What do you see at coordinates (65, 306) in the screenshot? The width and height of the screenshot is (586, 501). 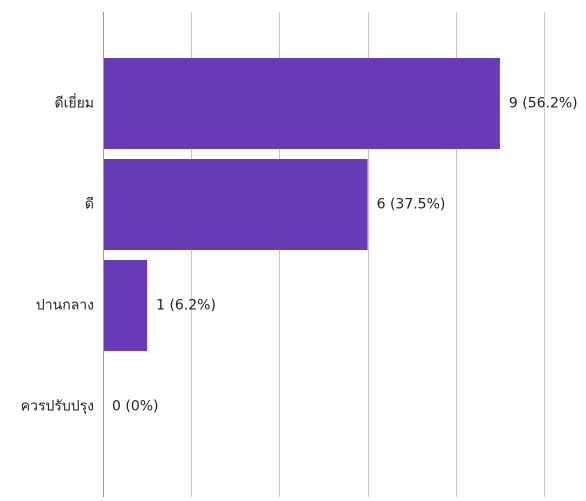 I see `category-label-2: ปานกลาง` at bounding box center [65, 306].